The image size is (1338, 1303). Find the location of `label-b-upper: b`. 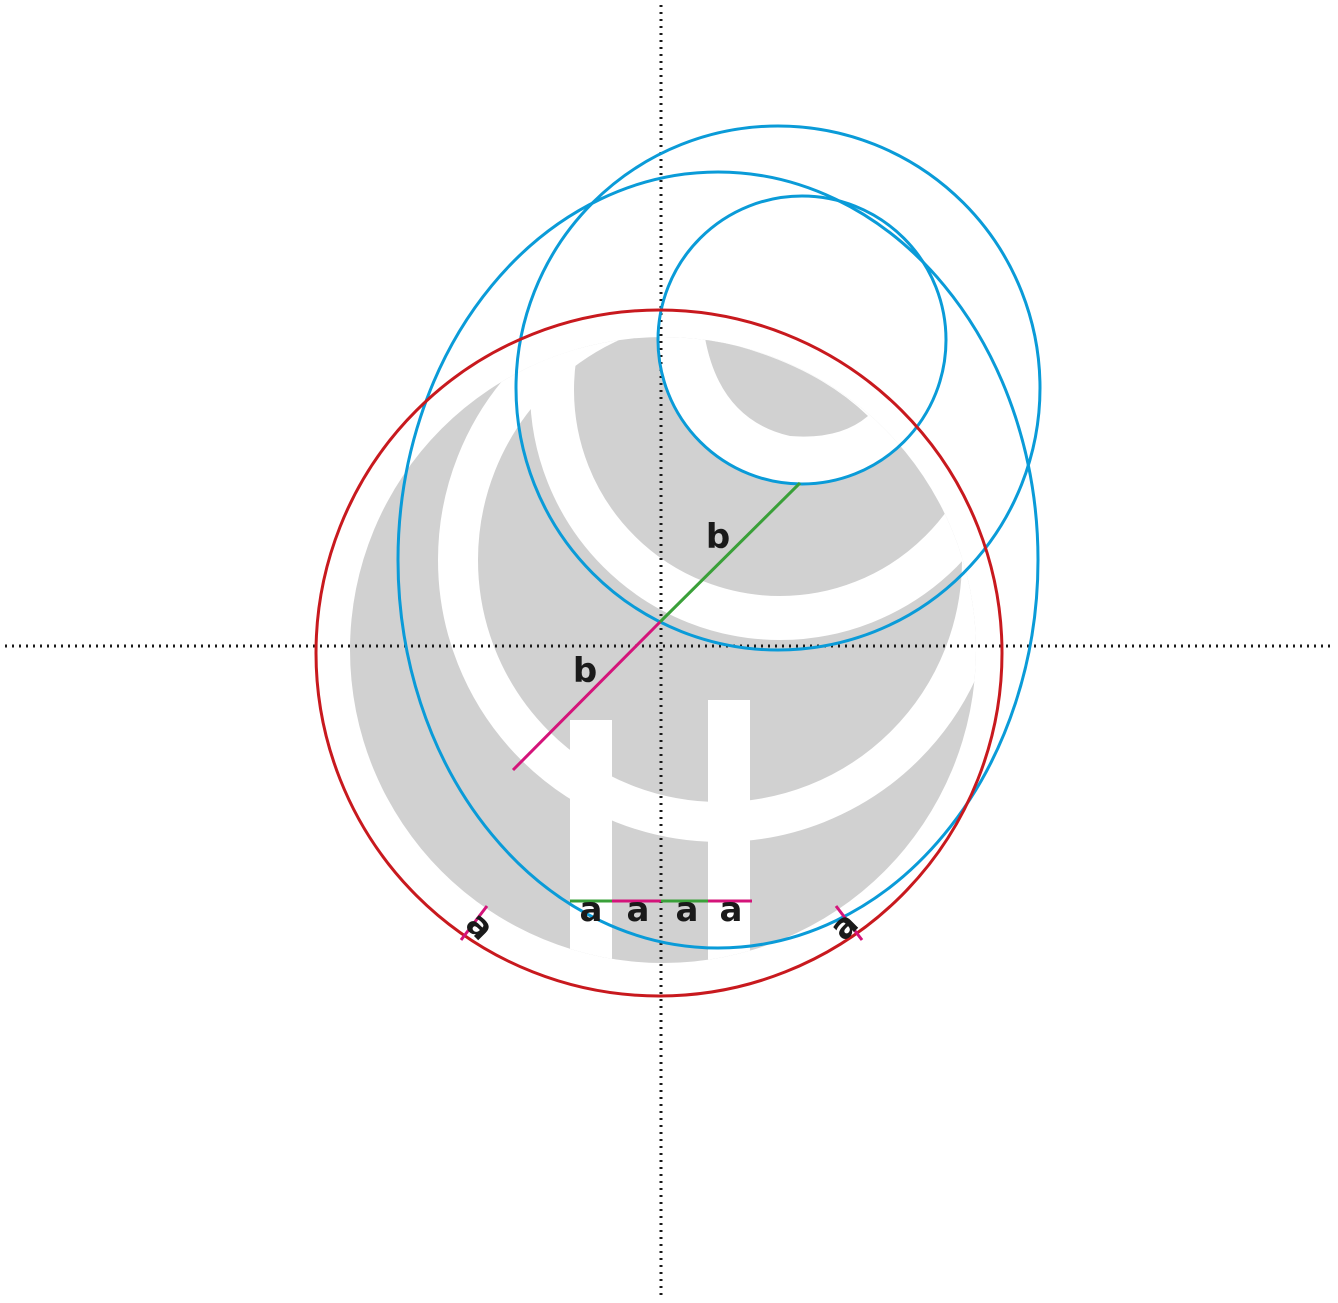

label-b-upper: b is located at coordinates (718, 537).